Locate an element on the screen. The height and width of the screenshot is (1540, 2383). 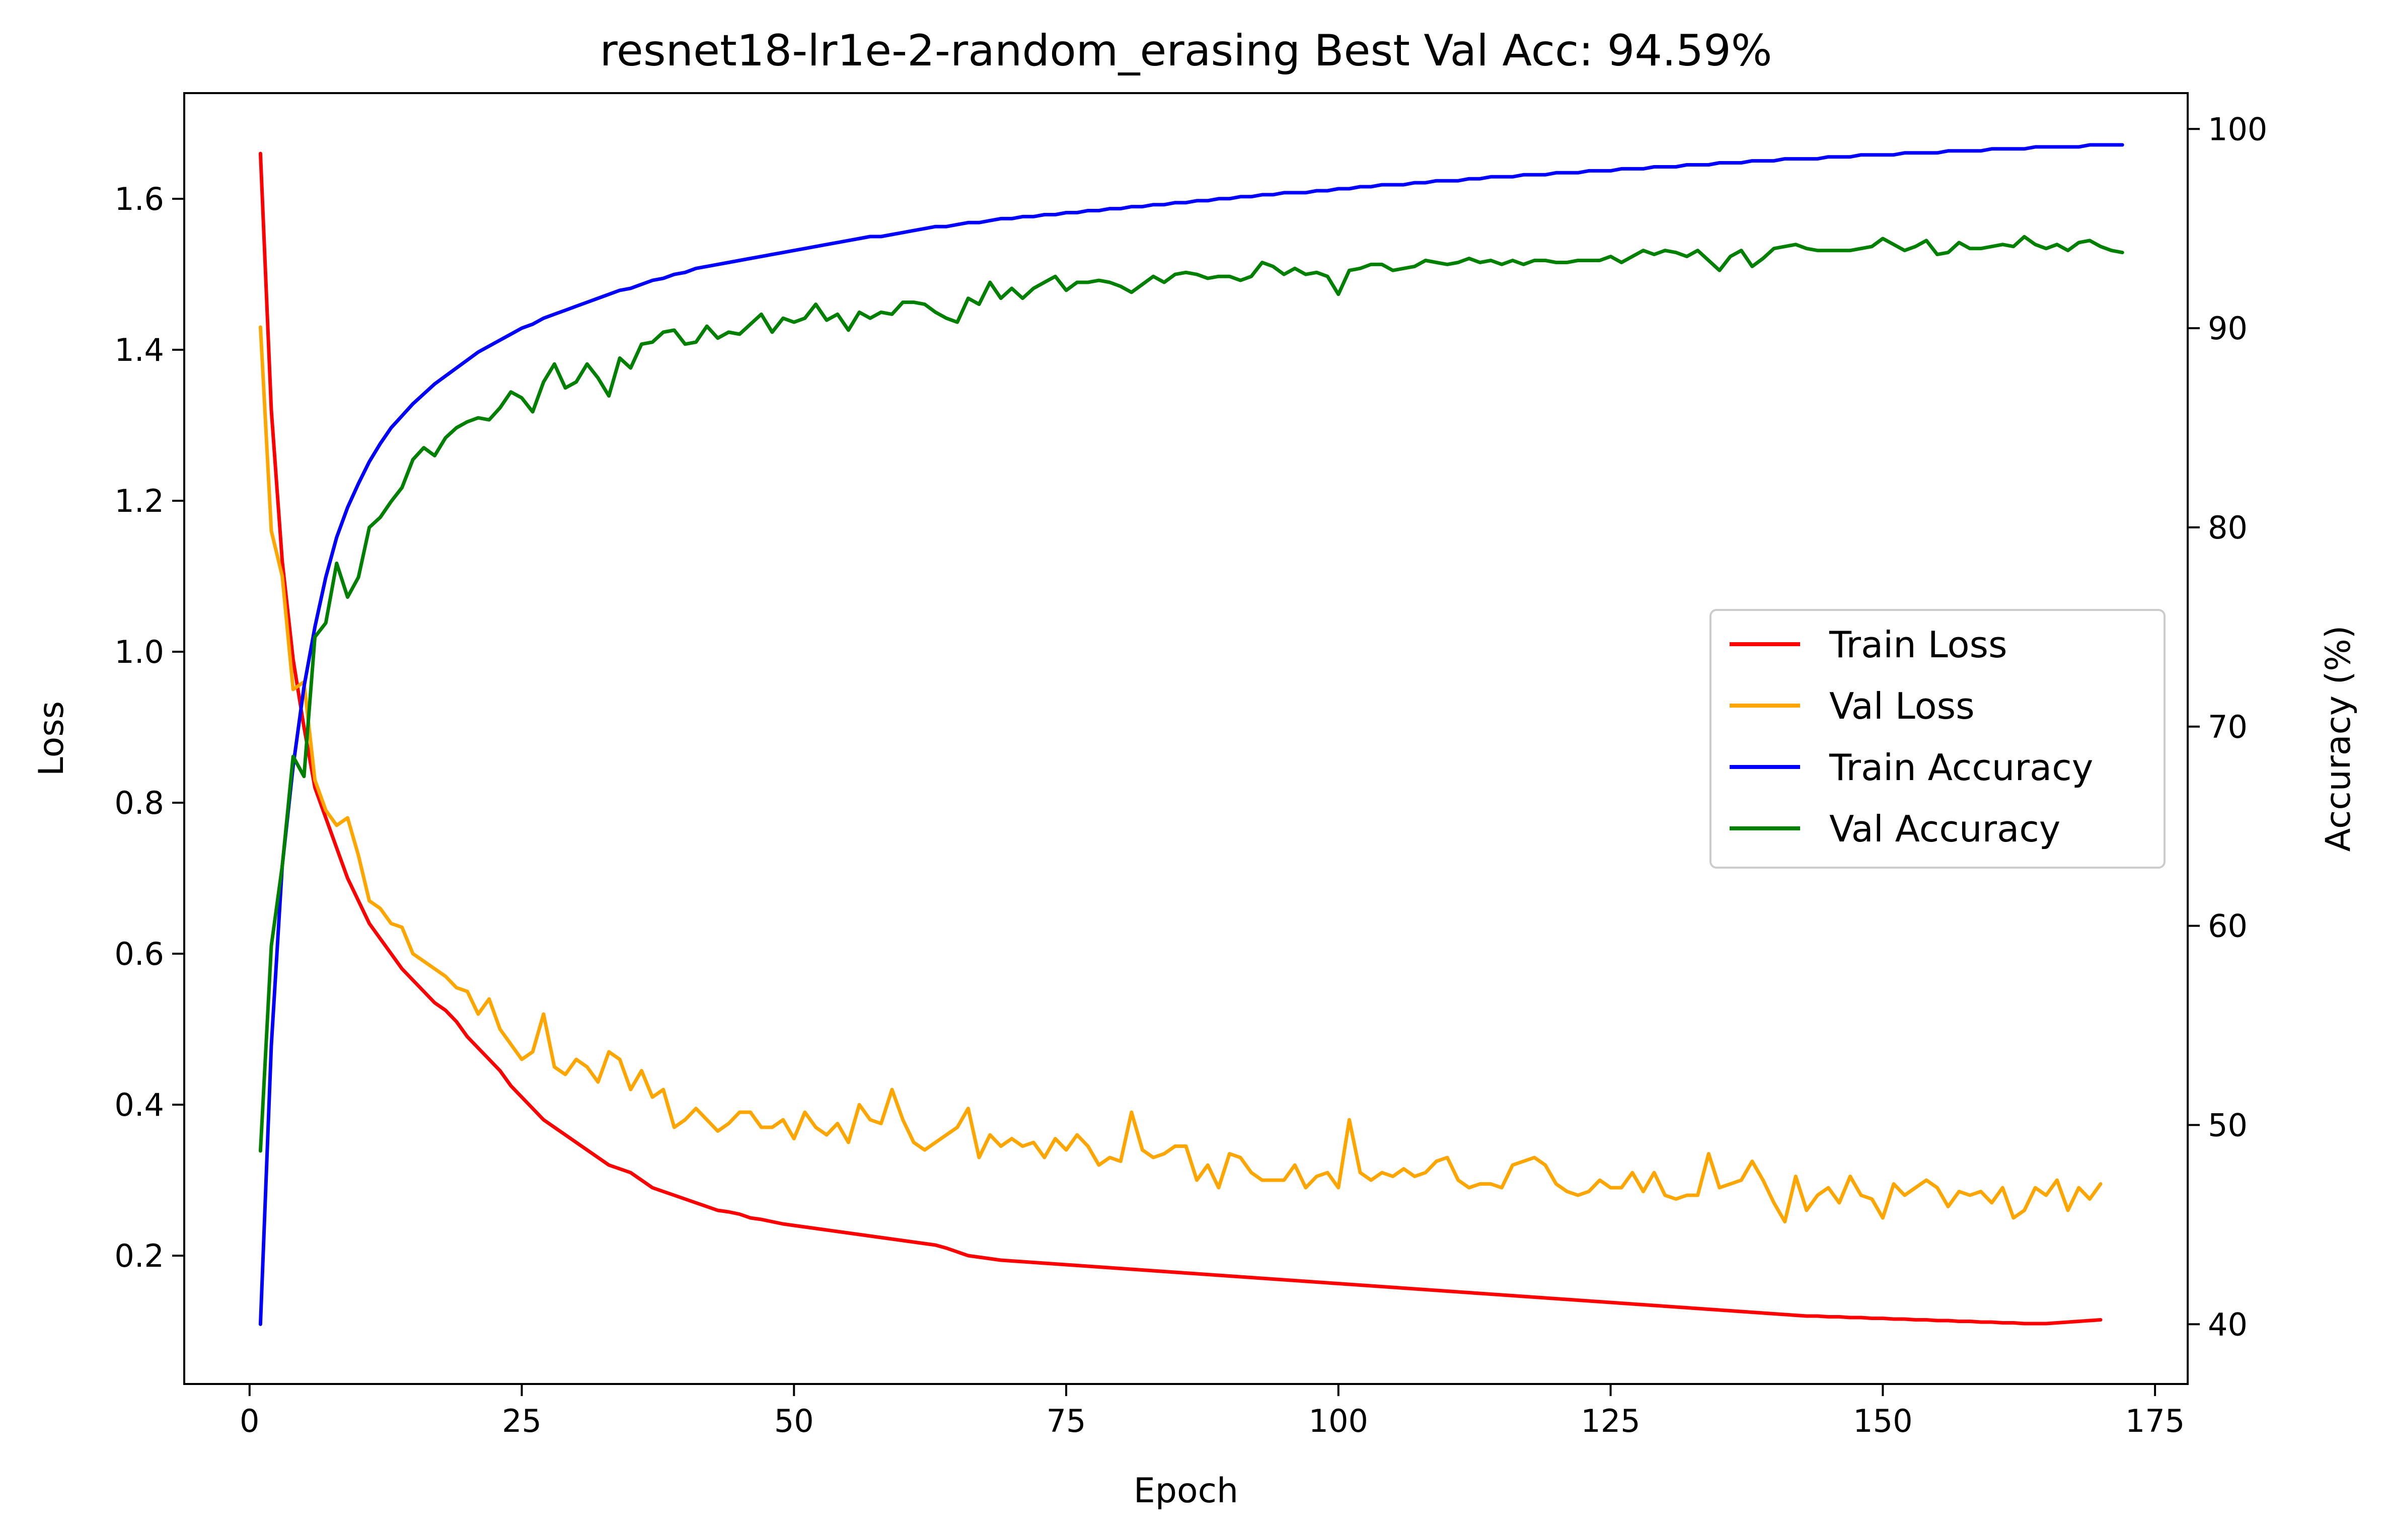
right-y-tick-label: 40 is located at coordinates (2228, 1324).